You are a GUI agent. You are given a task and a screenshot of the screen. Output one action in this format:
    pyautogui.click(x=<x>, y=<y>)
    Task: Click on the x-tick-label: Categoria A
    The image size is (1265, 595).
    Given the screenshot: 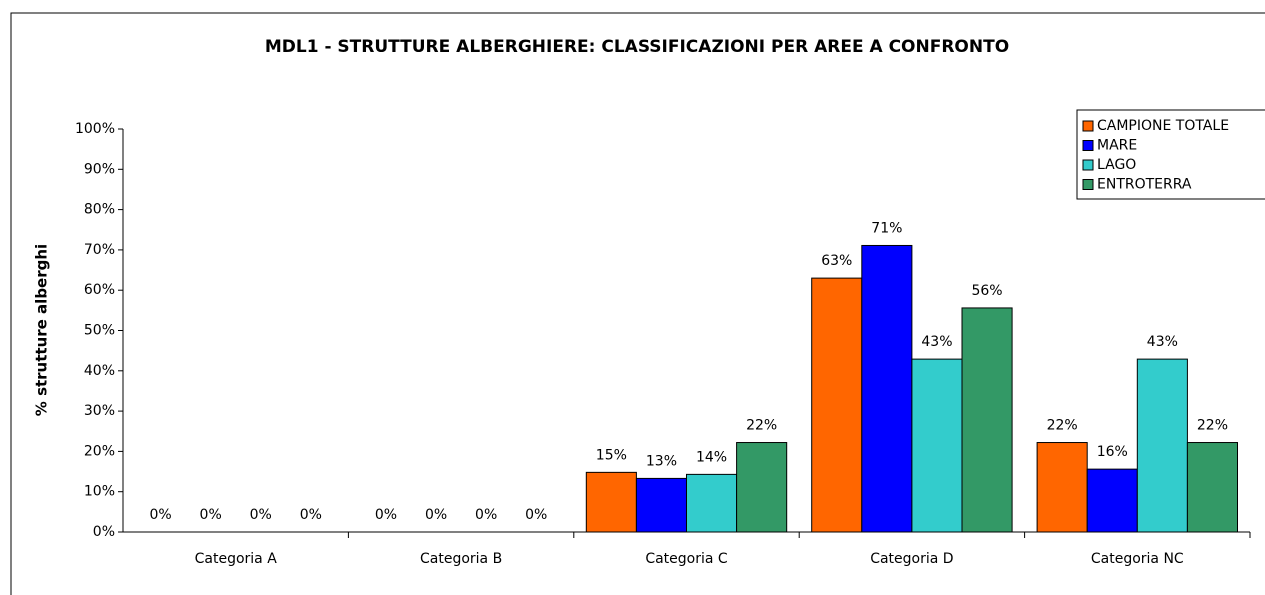 What is the action you would take?
    pyautogui.click(x=236, y=559)
    